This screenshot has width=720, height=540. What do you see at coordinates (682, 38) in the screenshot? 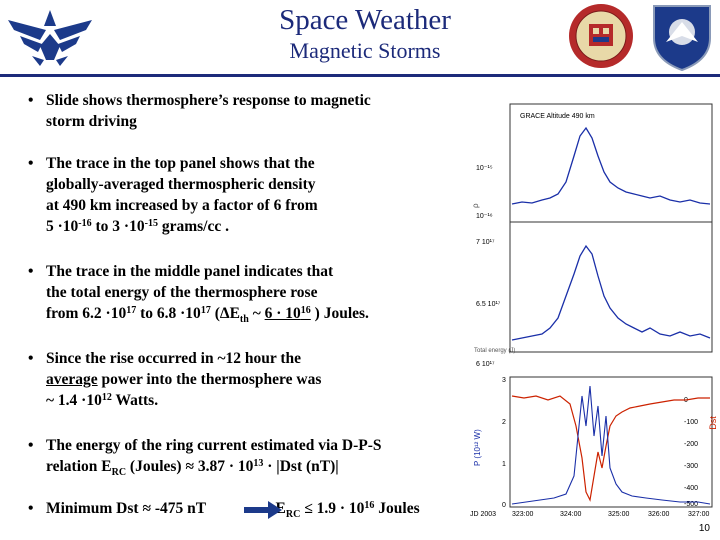
I see `afrl-shield-logo` at bounding box center [682, 38].